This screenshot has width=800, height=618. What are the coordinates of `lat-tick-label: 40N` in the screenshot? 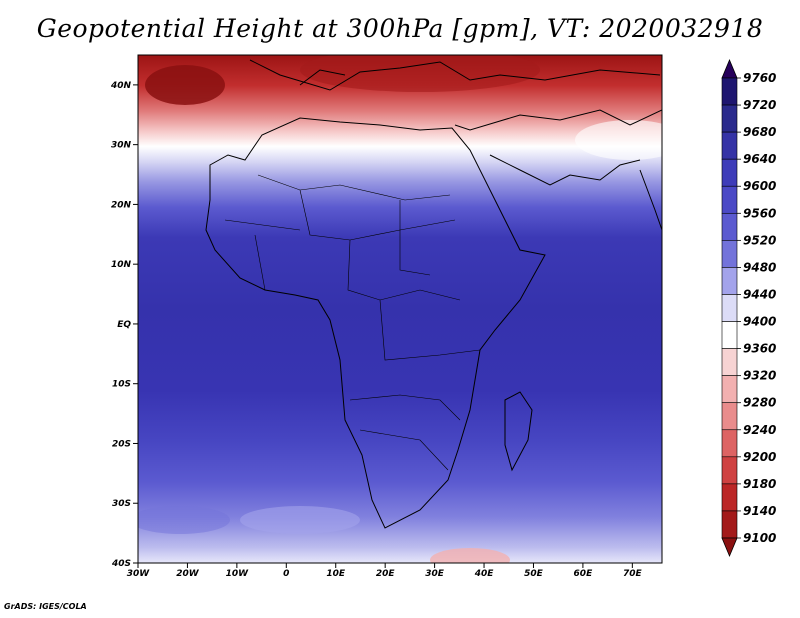 It's located at (121, 86).